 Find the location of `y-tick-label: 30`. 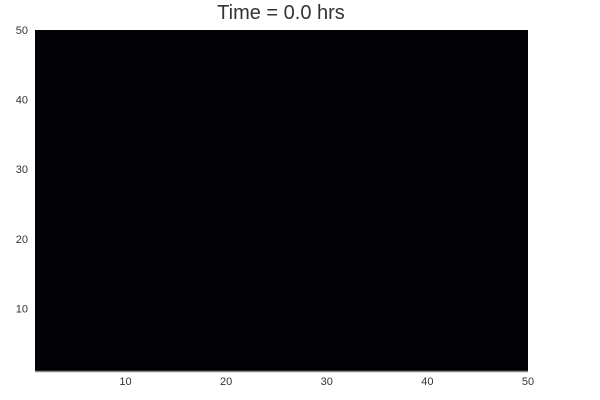

y-tick-label: 30 is located at coordinates (22, 170).